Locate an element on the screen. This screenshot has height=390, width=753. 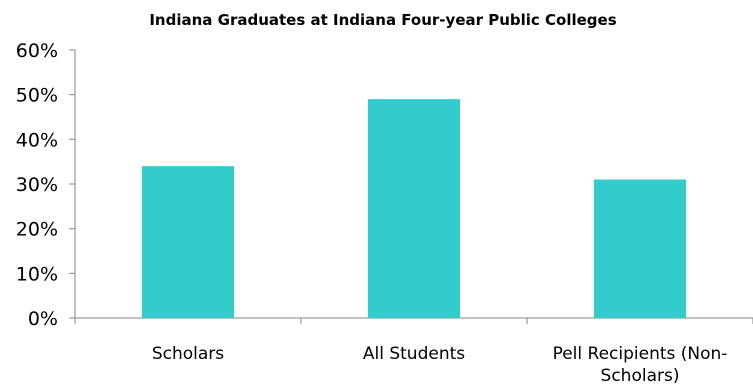
y-tick-labels: 0% 10% 20% 30% 40% 50% 60% is located at coordinates (37, 185).